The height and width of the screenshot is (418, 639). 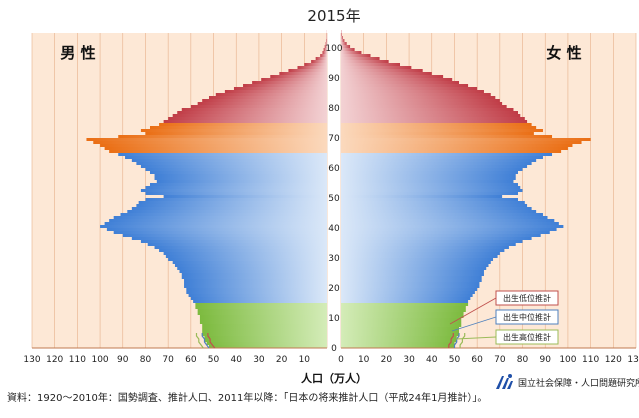 What do you see at coordinates (455, 360) in the screenshot?
I see `female-x-tick-label: 50` at bounding box center [455, 360].